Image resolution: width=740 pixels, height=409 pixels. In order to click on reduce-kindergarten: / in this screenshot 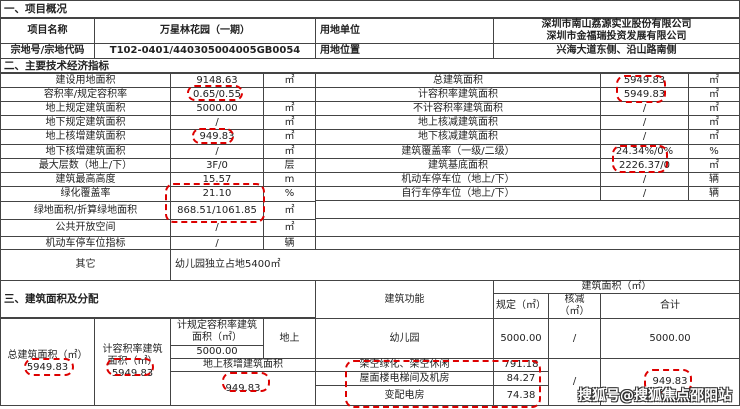, I will do `click(574, 338)`.